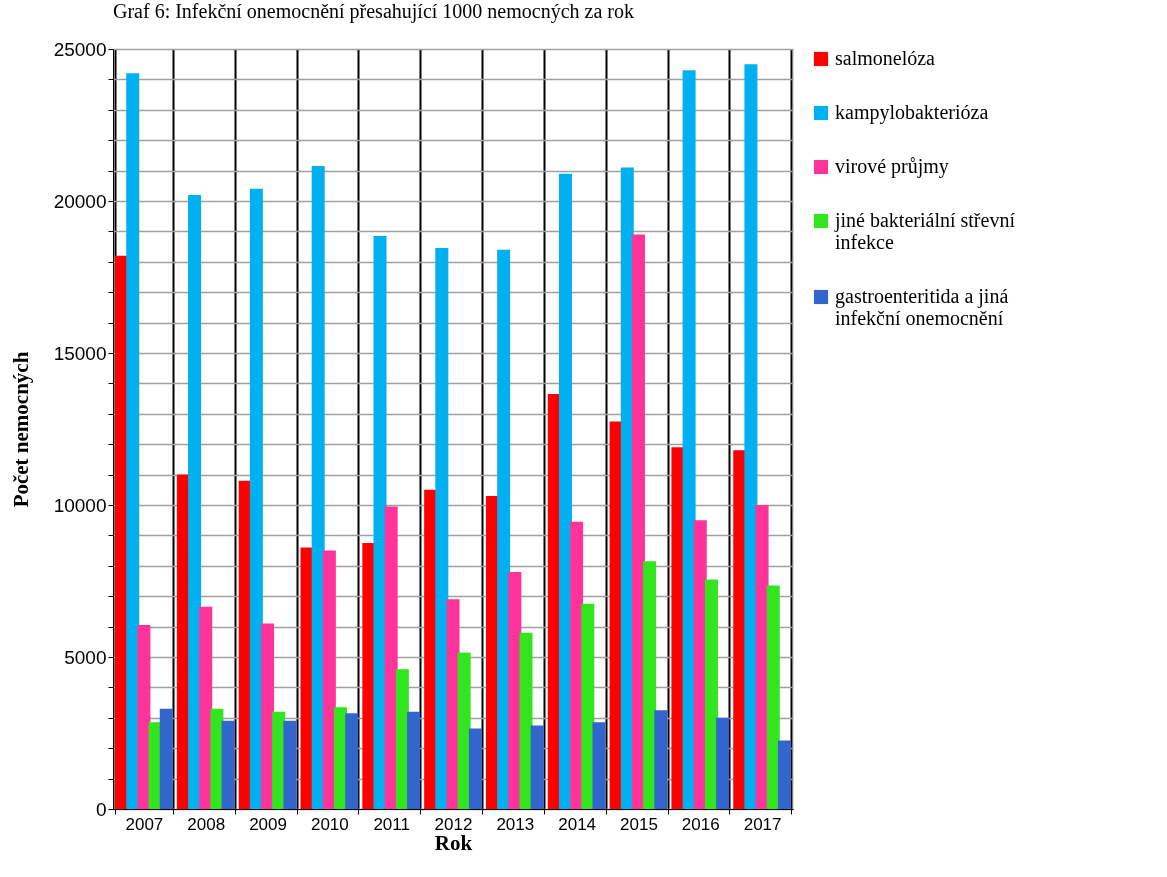  I want to click on legend-label: gastroenteritida a jiná infekční onemocnění, so click(922, 307).